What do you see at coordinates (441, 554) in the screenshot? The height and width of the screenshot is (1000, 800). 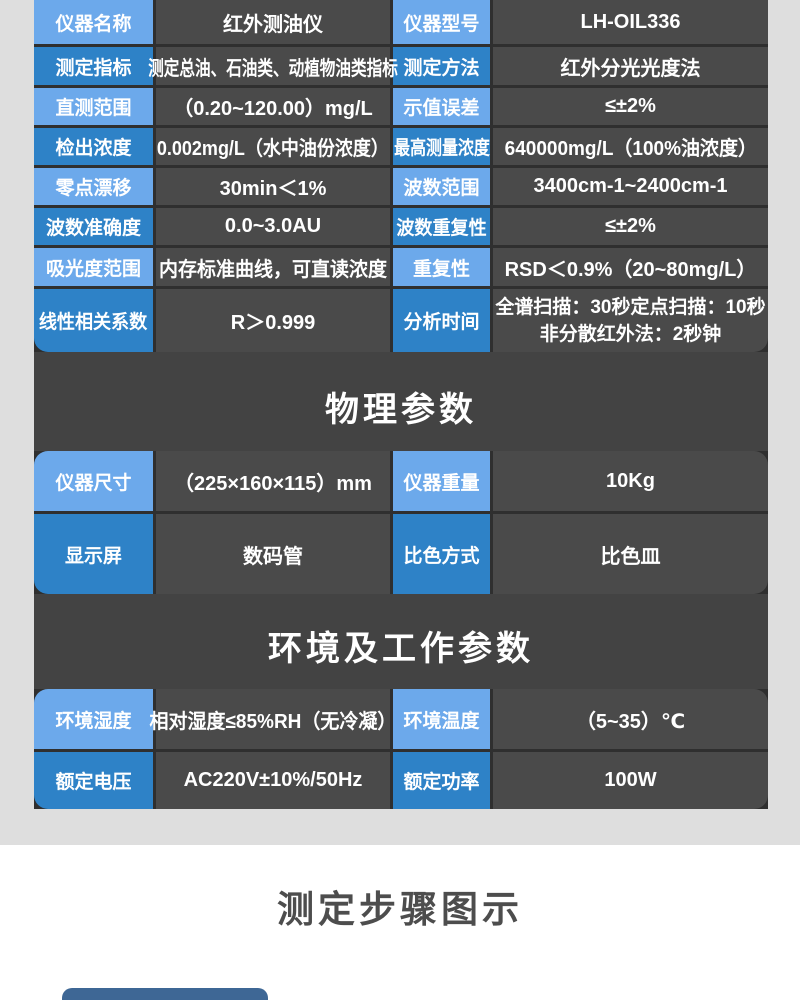 I see `spec-label-colorimetric-mode: 比色方式` at bounding box center [441, 554].